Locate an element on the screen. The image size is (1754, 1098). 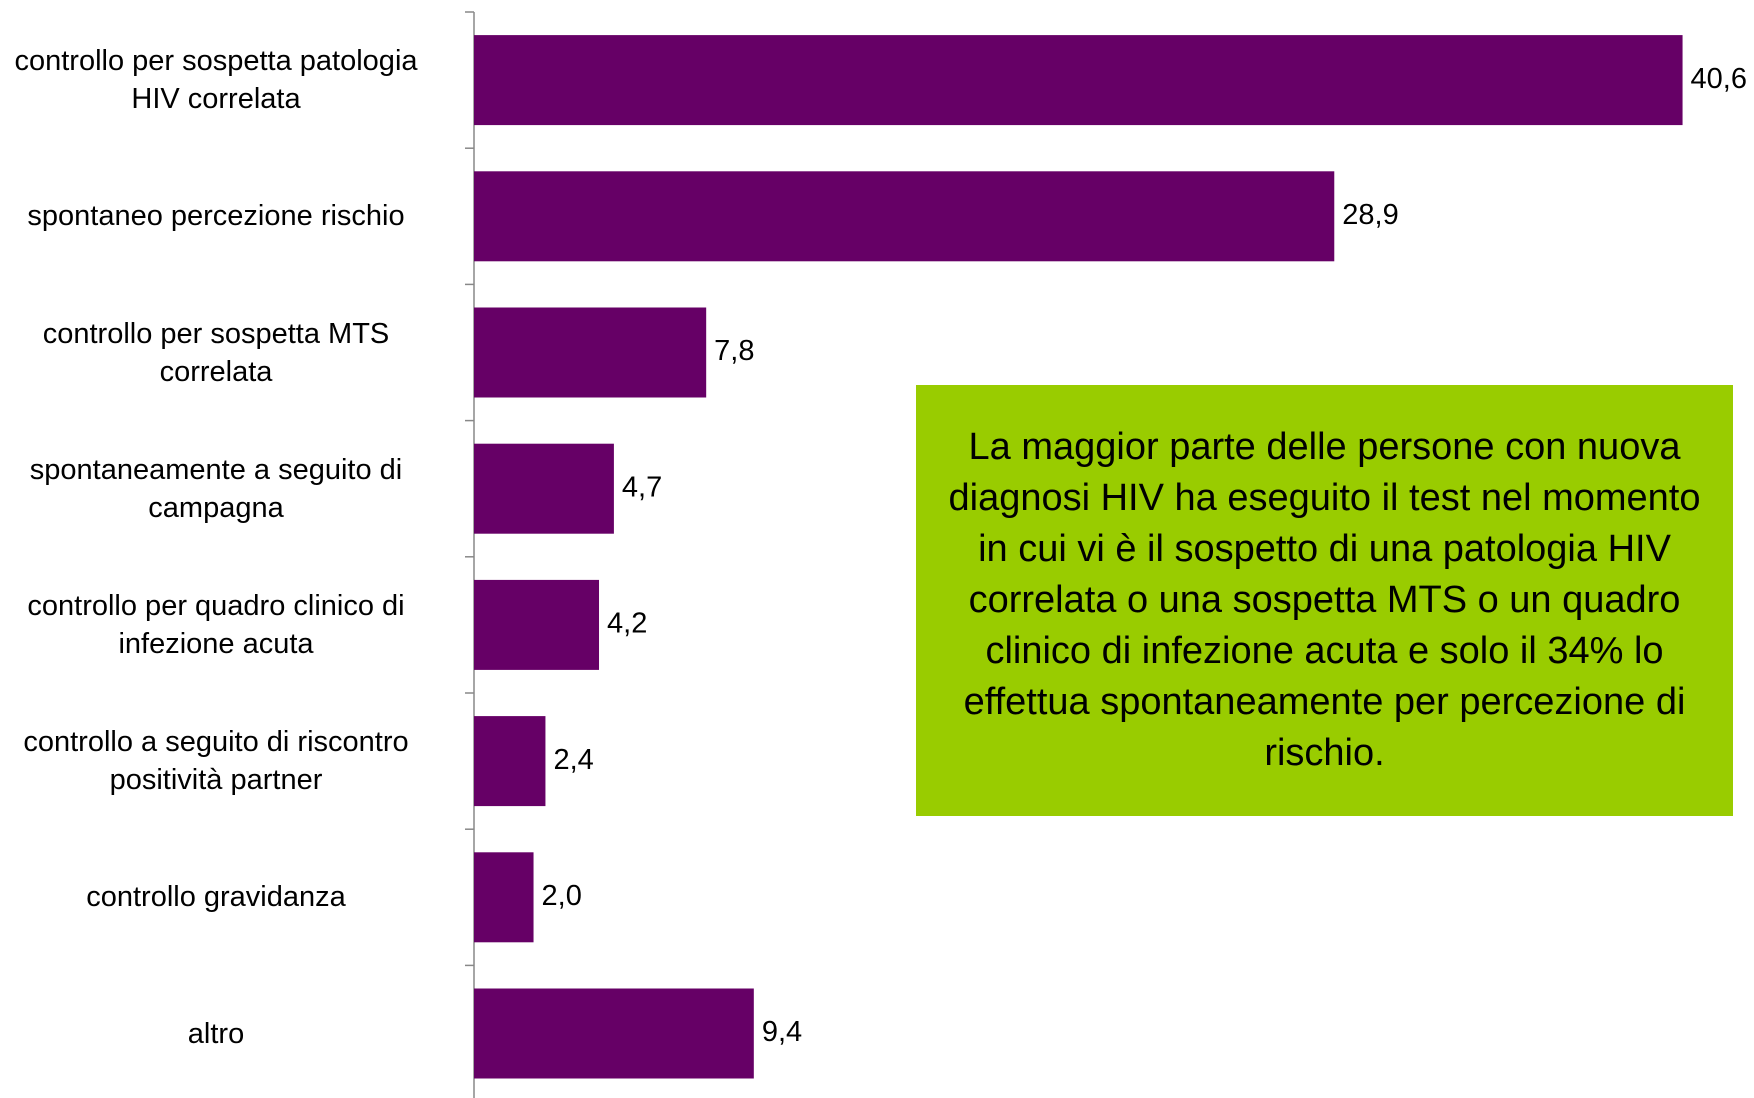
category-label: altro is located at coordinates (216, 1033).